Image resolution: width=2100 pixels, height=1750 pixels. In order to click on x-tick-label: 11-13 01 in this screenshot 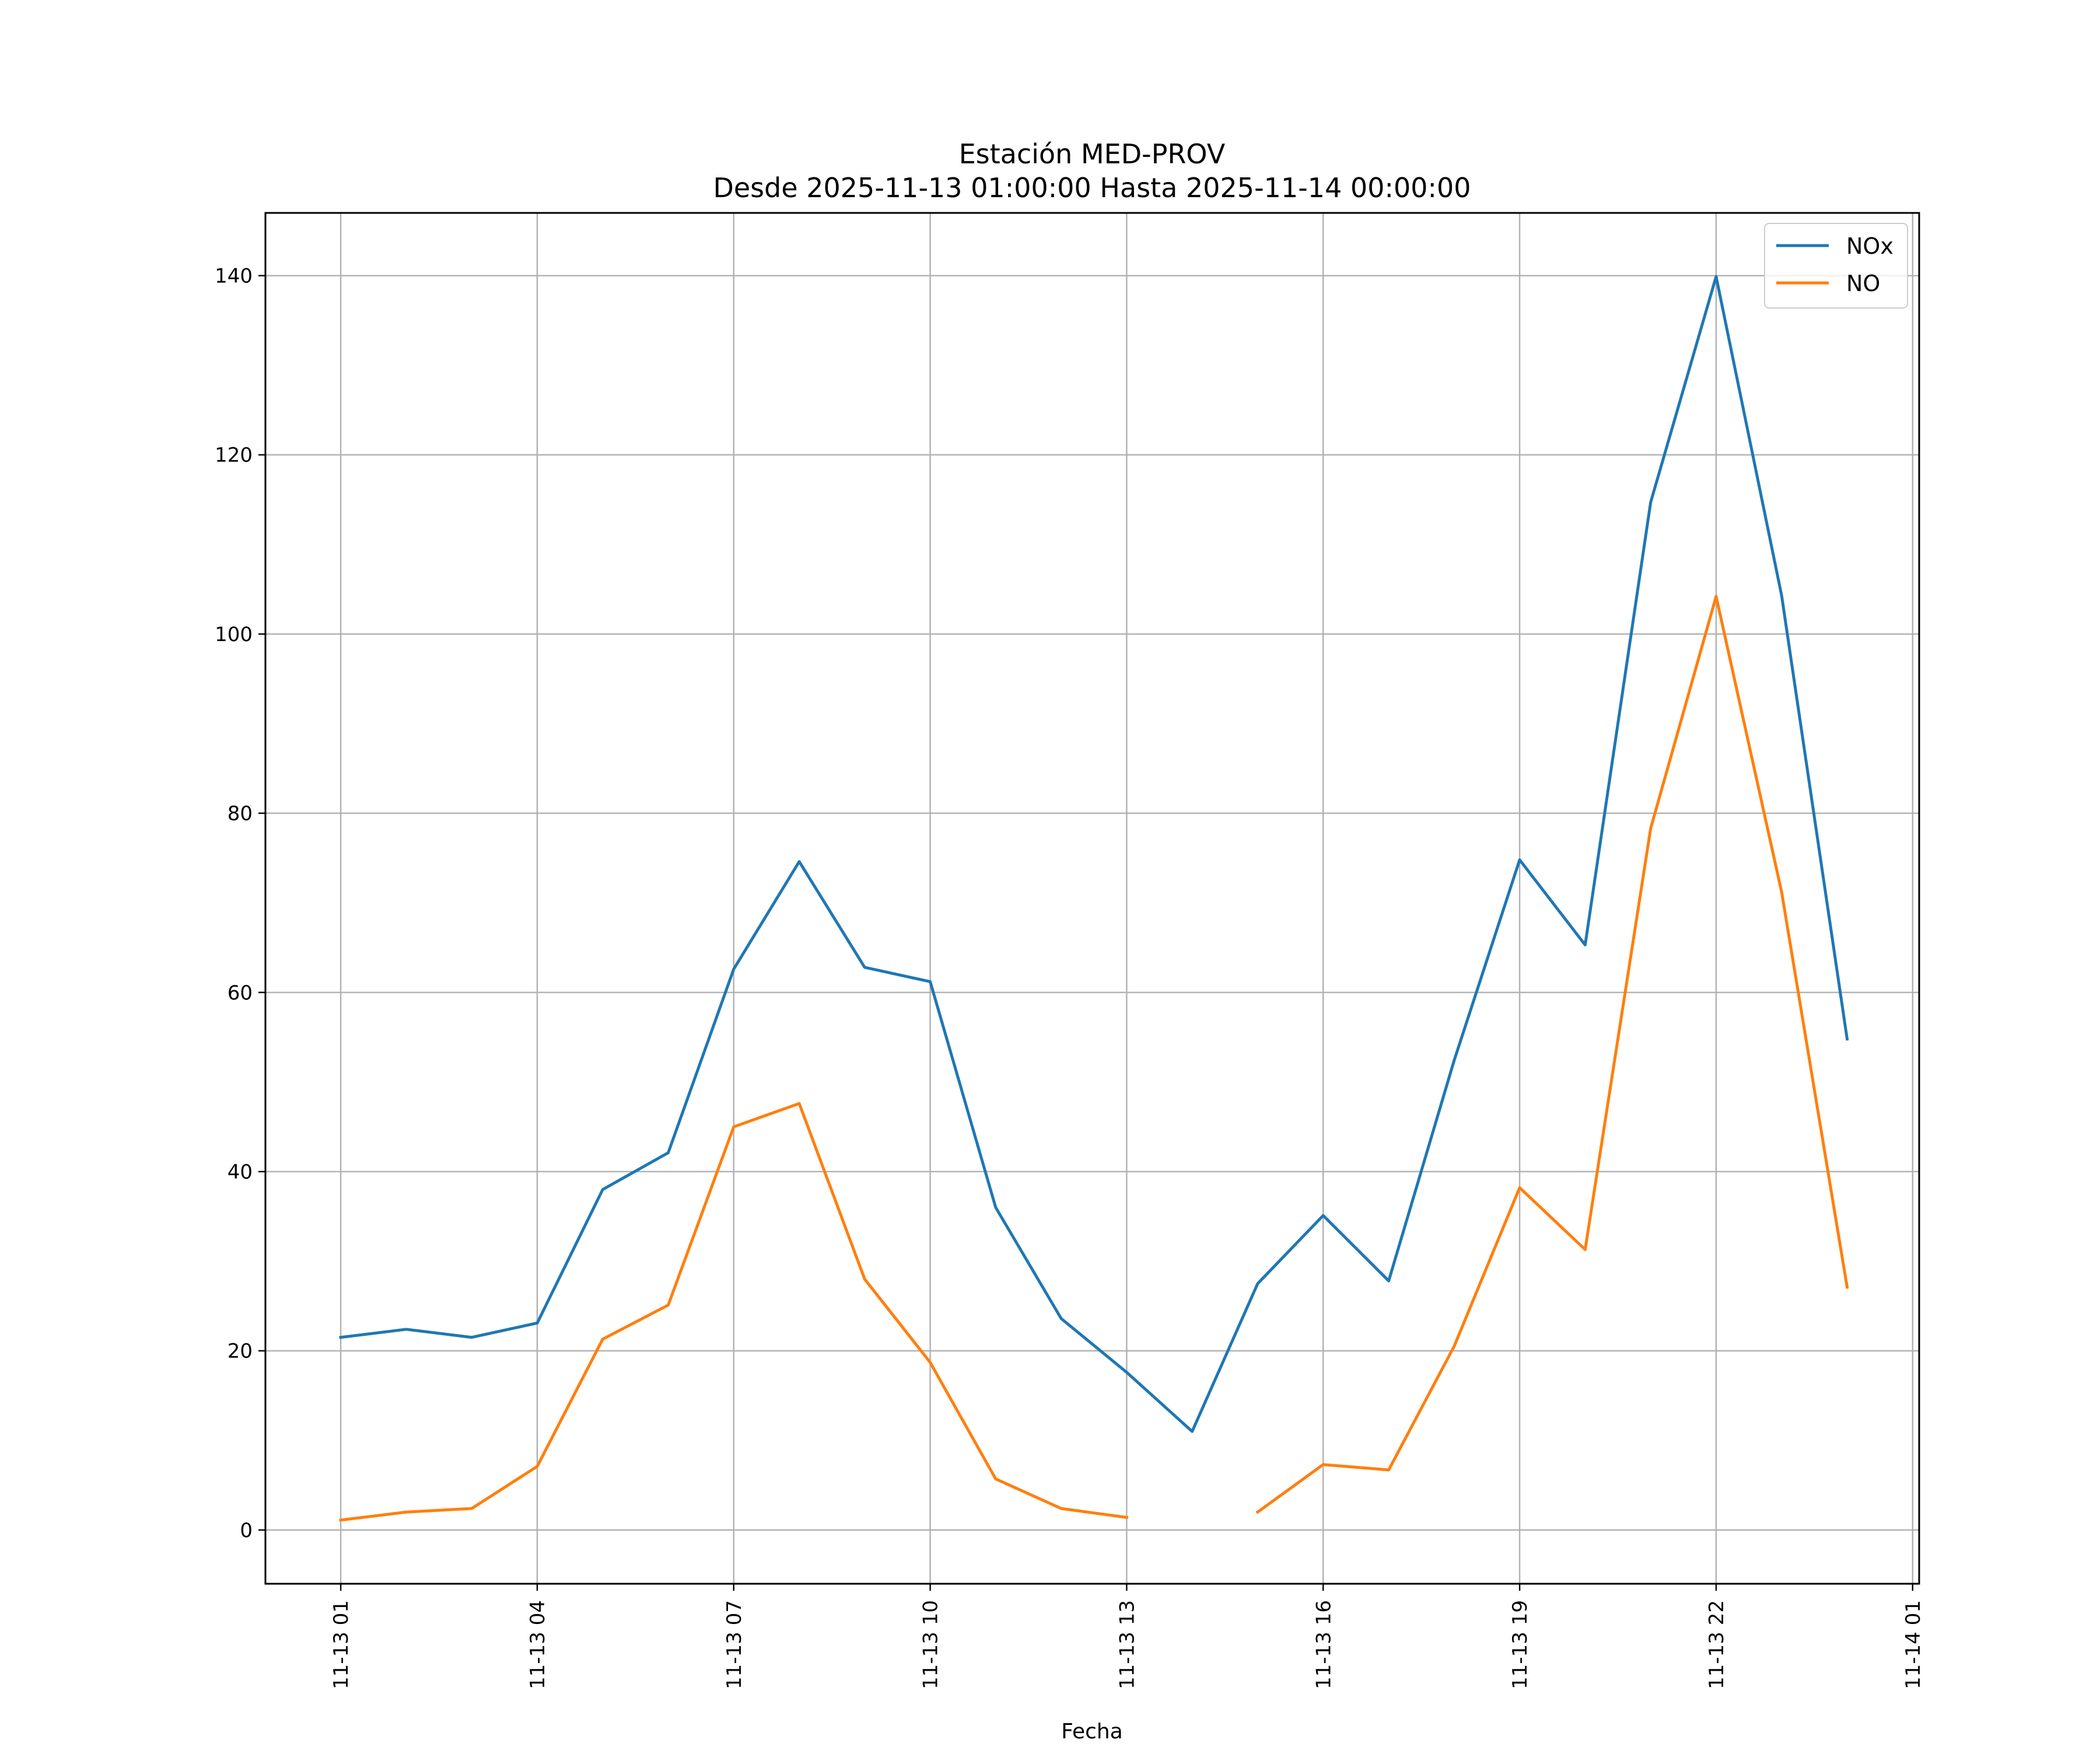, I will do `click(342, 1644)`.